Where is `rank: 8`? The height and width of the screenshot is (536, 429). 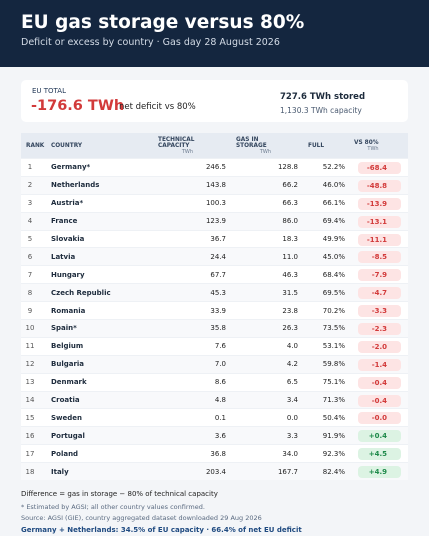
rank: 8 is located at coordinates (30, 292).